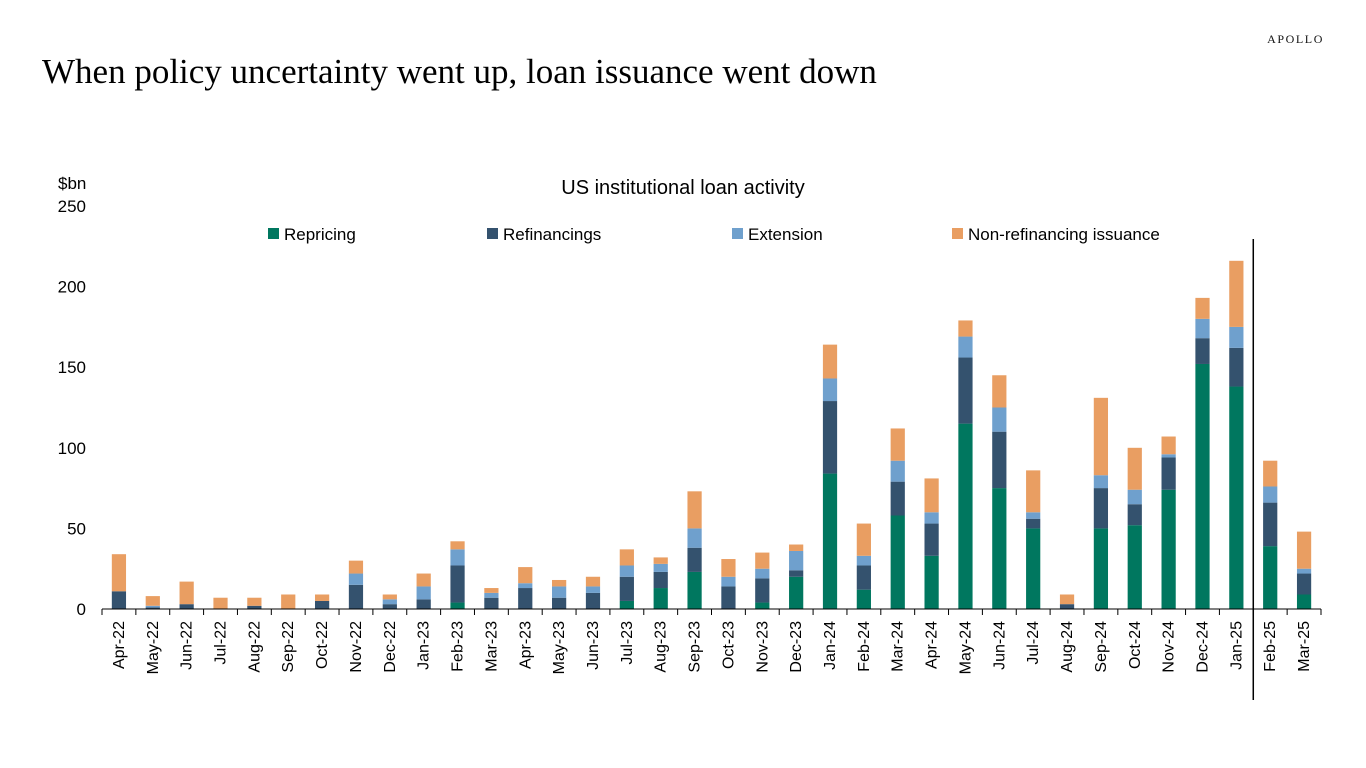 The height and width of the screenshot is (768, 1366). What do you see at coordinates (491, 646) in the screenshot?
I see `x-tick-label: Mar-23` at bounding box center [491, 646].